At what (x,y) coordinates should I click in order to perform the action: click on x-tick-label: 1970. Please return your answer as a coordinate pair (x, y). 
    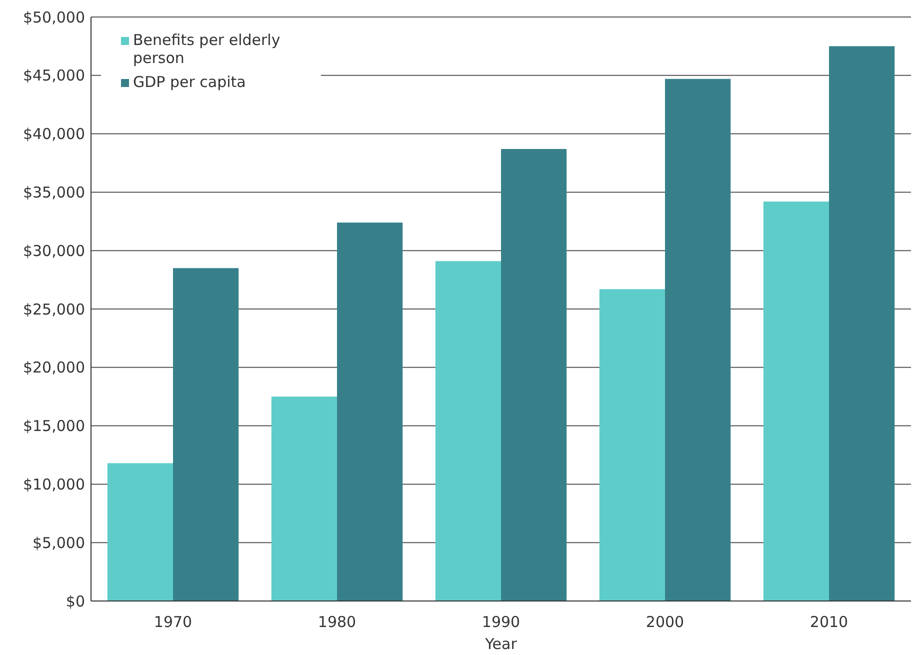
    Looking at the image, I should click on (173, 622).